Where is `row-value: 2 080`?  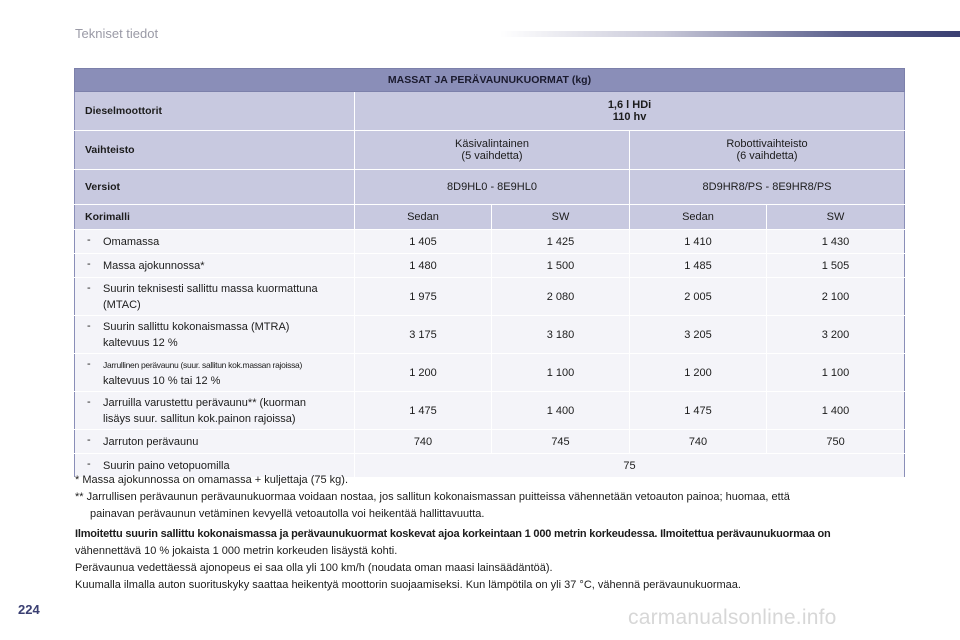
row-value: 2 080 is located at coordinates (560, 296).